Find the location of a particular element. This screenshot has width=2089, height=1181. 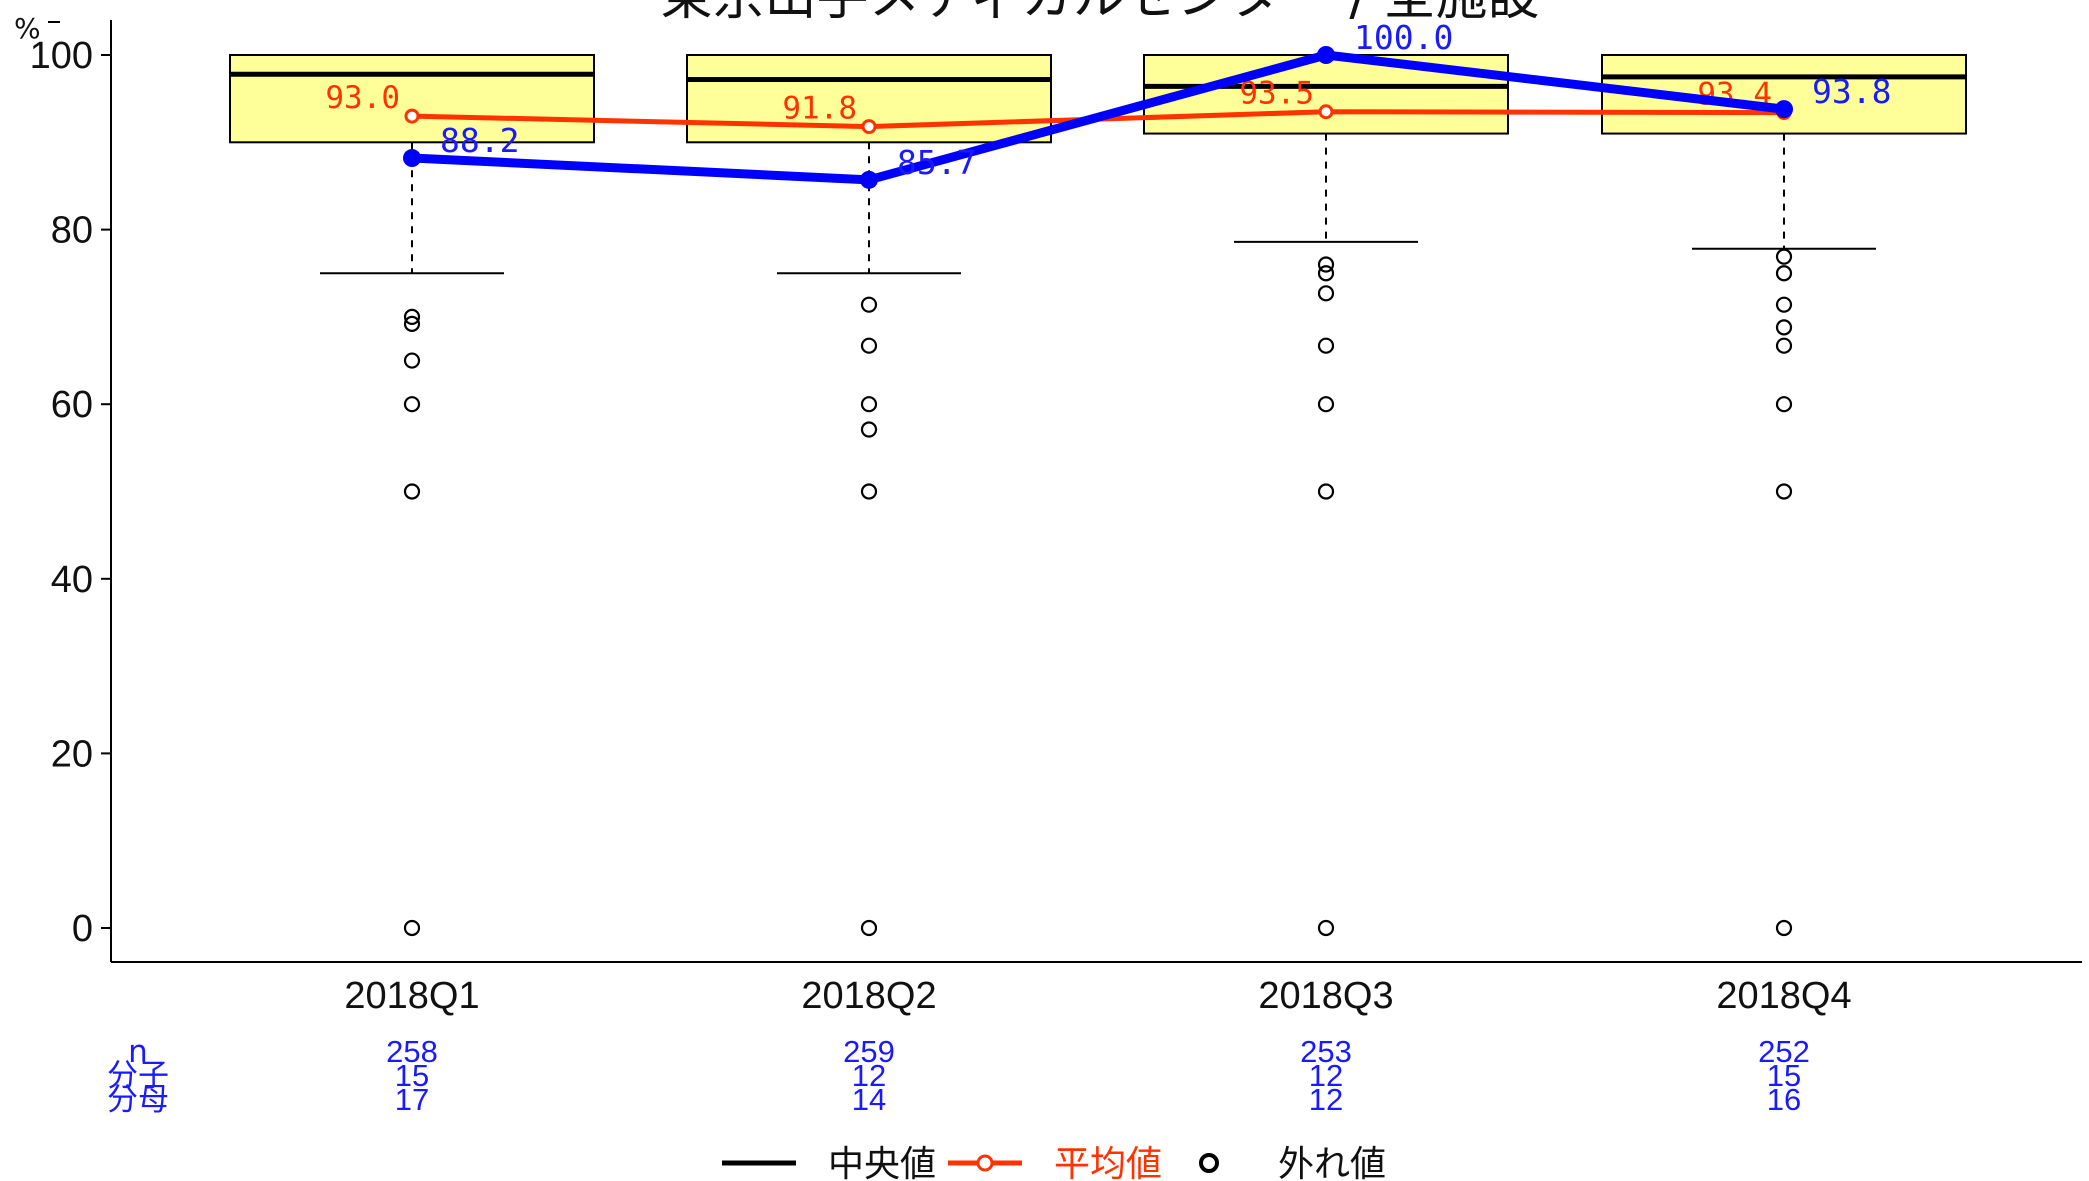

x-tick-label: 2018Q3 is located at coordinates (1325, 996).